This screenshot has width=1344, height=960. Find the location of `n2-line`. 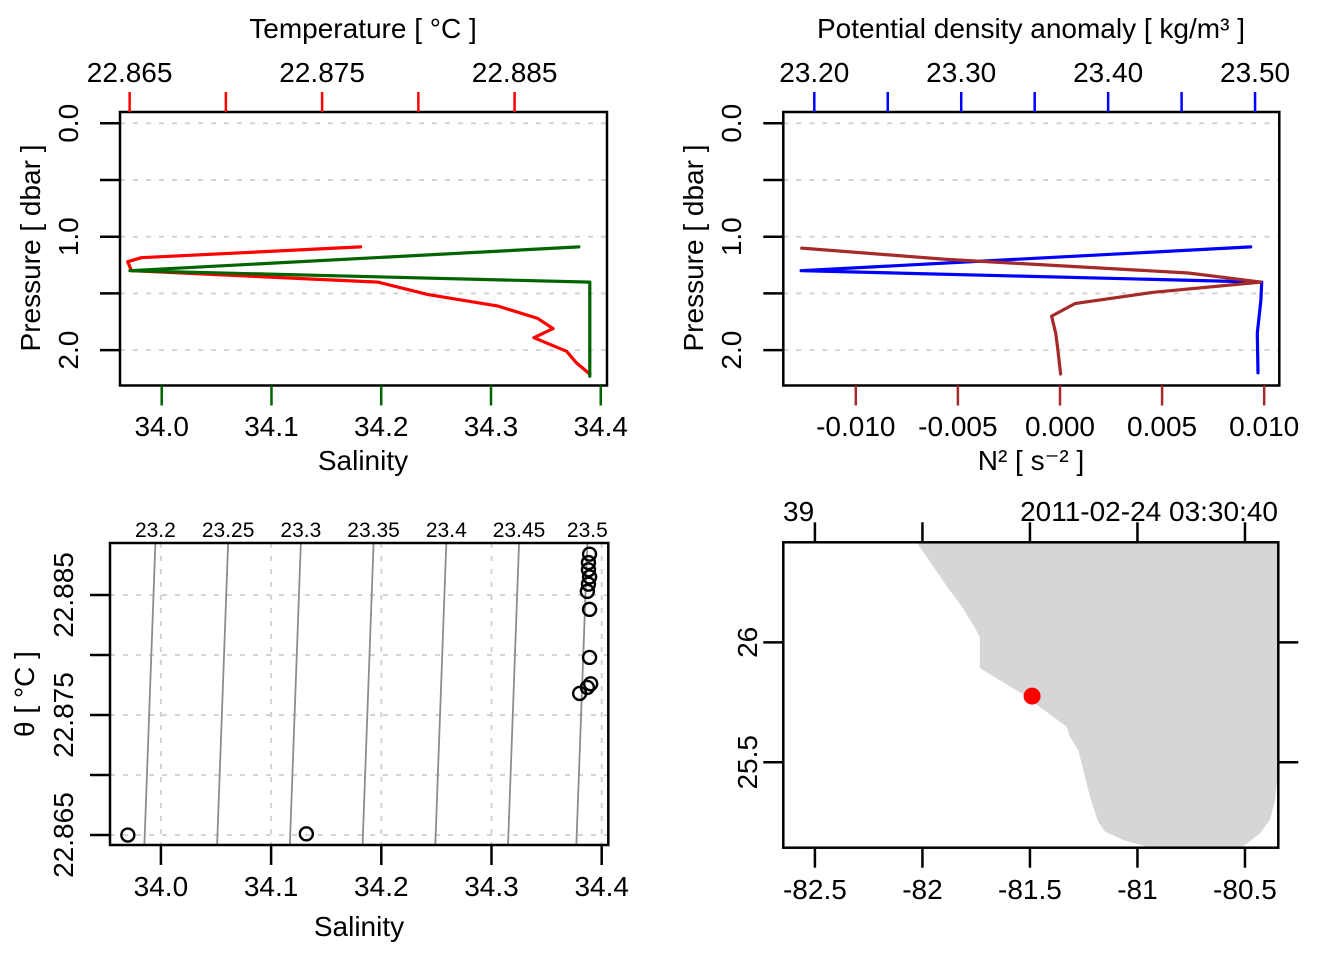

n2-line is located at coordinates (1031, 311).